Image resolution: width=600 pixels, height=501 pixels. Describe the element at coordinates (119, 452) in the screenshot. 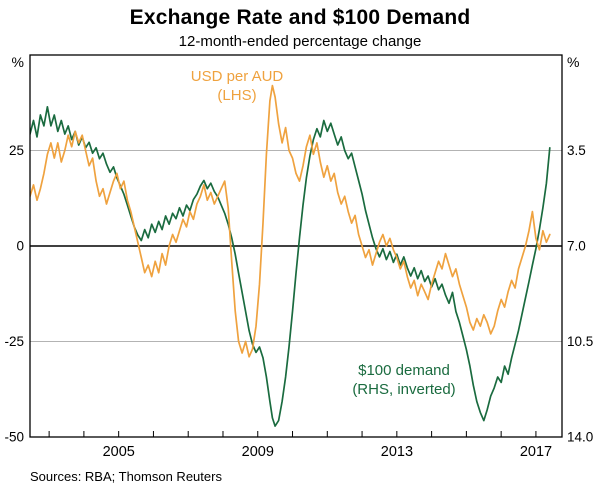

I see `x-label-2005: 2005` at that location.